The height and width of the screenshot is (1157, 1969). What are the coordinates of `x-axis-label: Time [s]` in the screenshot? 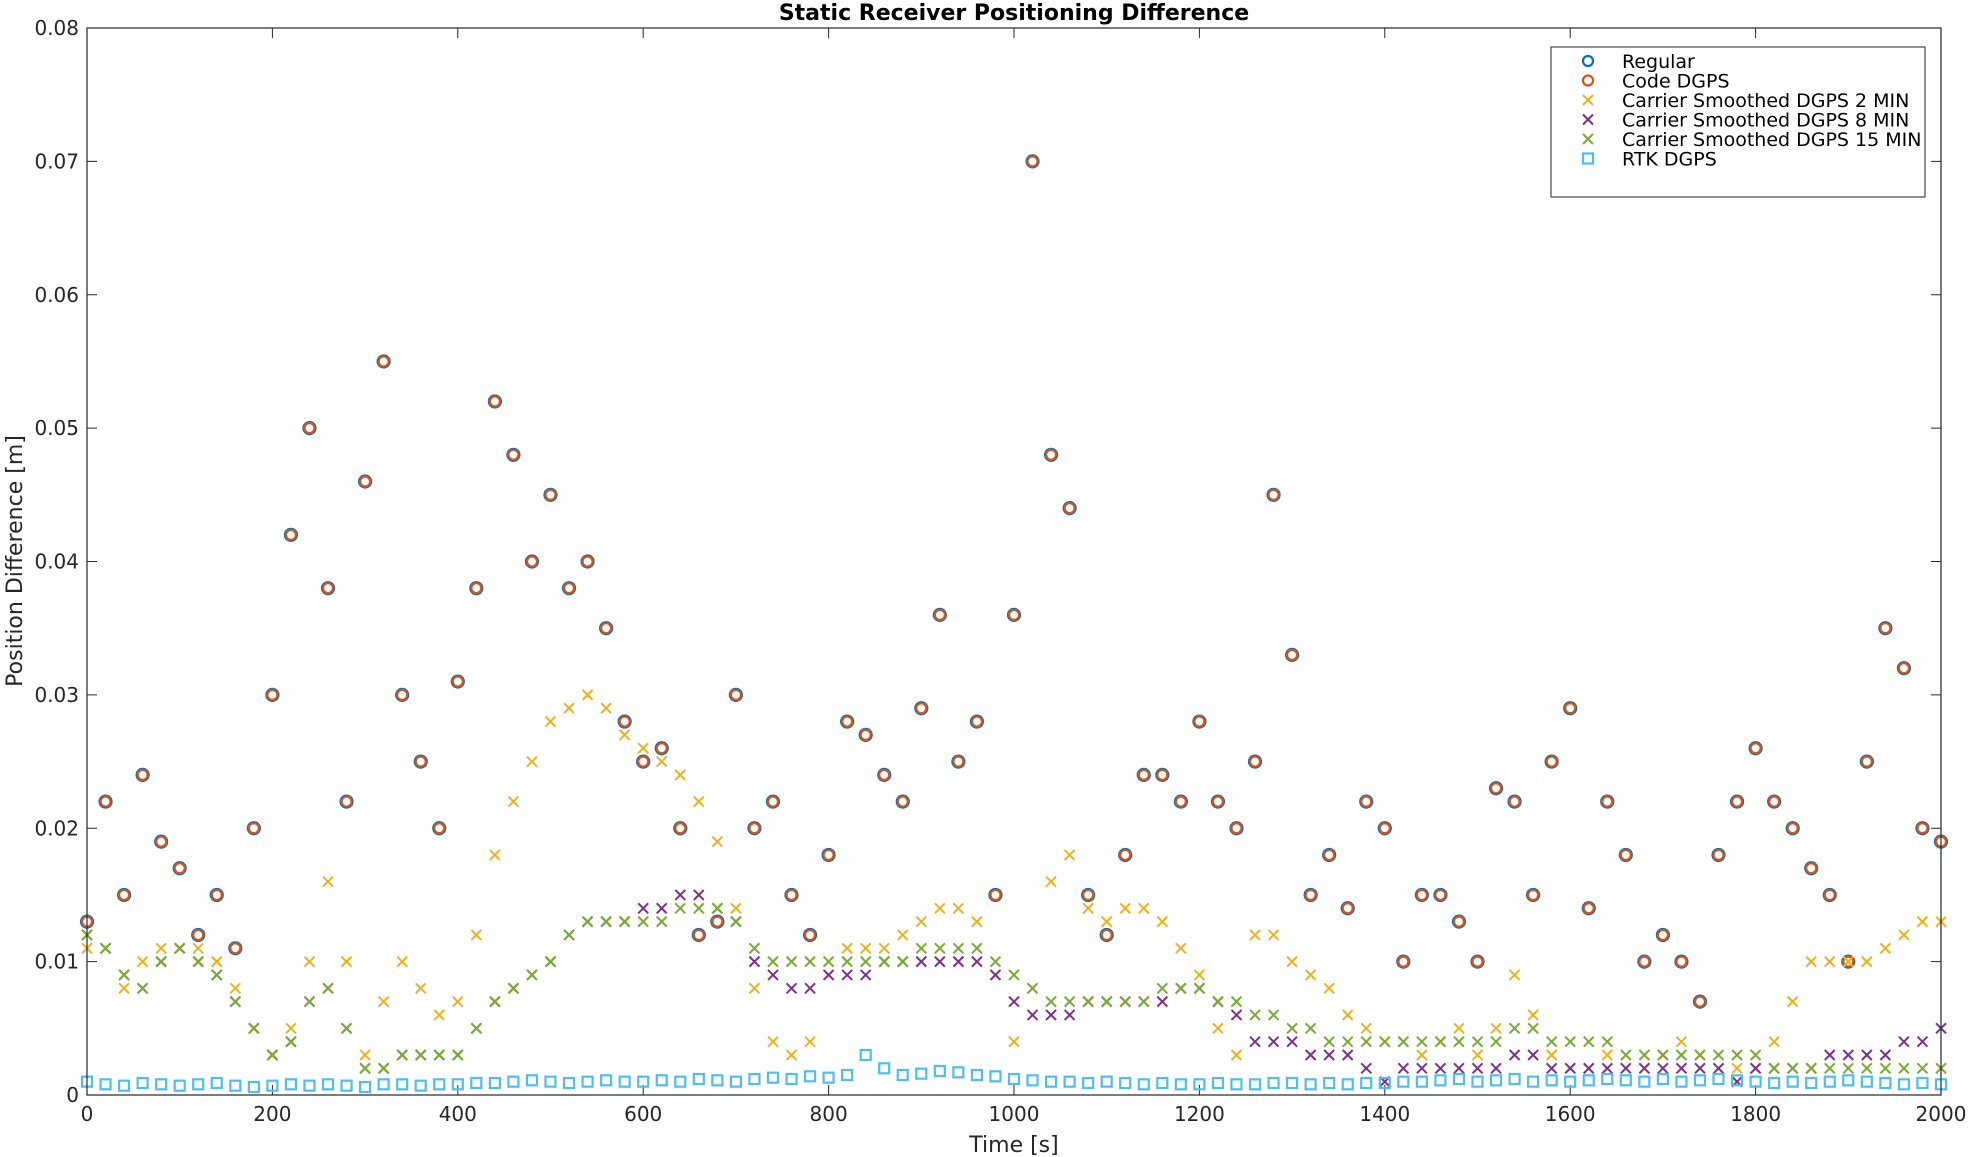 It's located at (1013, 1145).